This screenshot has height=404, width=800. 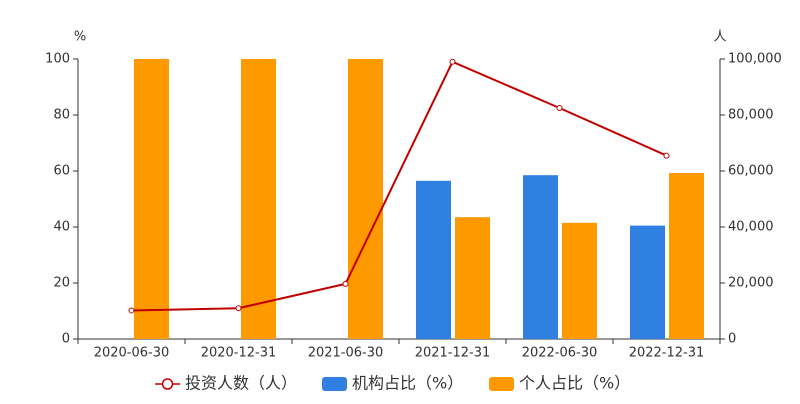 I want to click on x-tick-label: 2022-12-31, so click(x=667, y=353).